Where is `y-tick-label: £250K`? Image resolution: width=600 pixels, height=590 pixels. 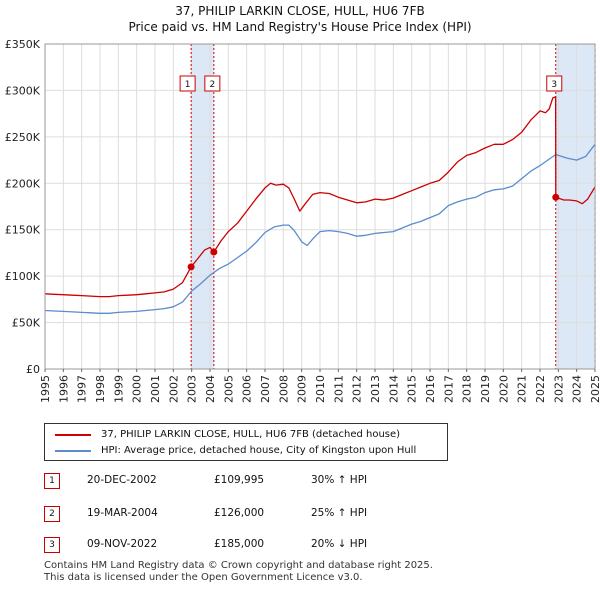
y-tick-label: £250K is located at coordinates (23, 137).